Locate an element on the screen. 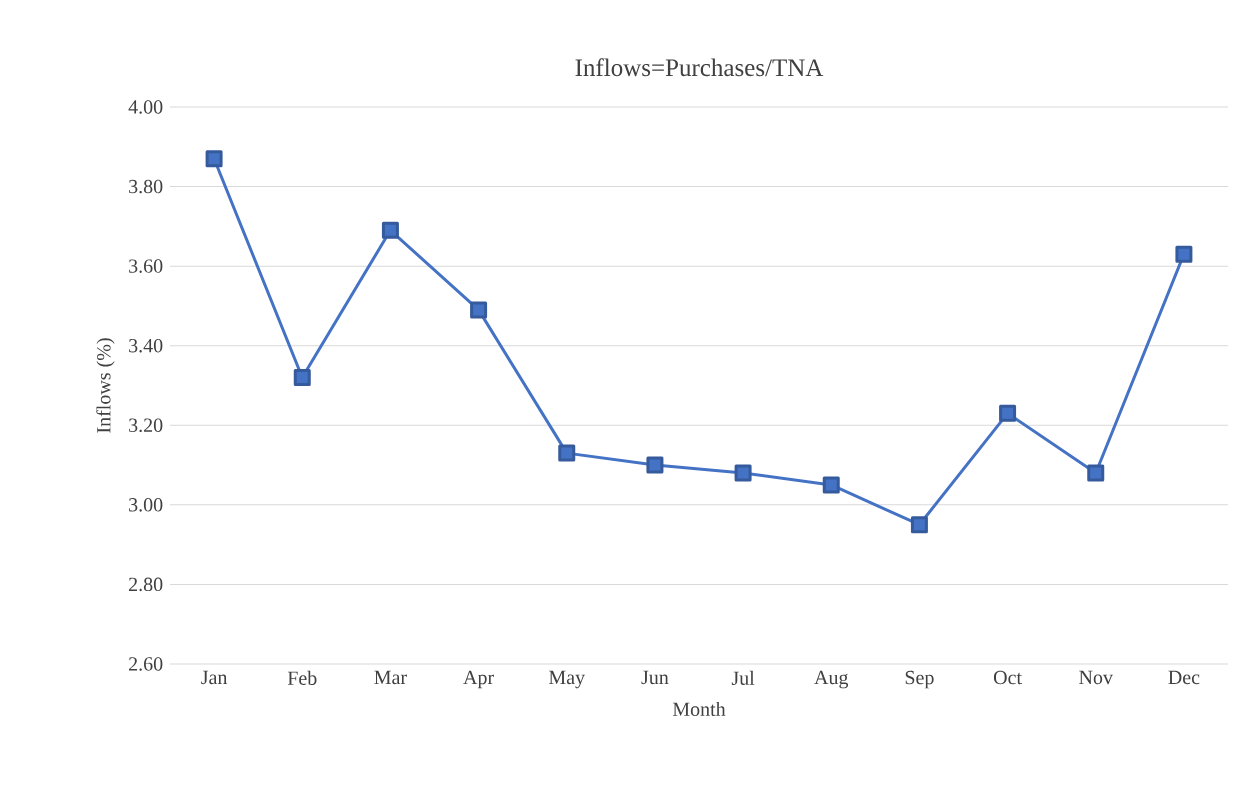 The image size is (1246, 791). x-axis-title: Month is located at coordinates (699, 708).